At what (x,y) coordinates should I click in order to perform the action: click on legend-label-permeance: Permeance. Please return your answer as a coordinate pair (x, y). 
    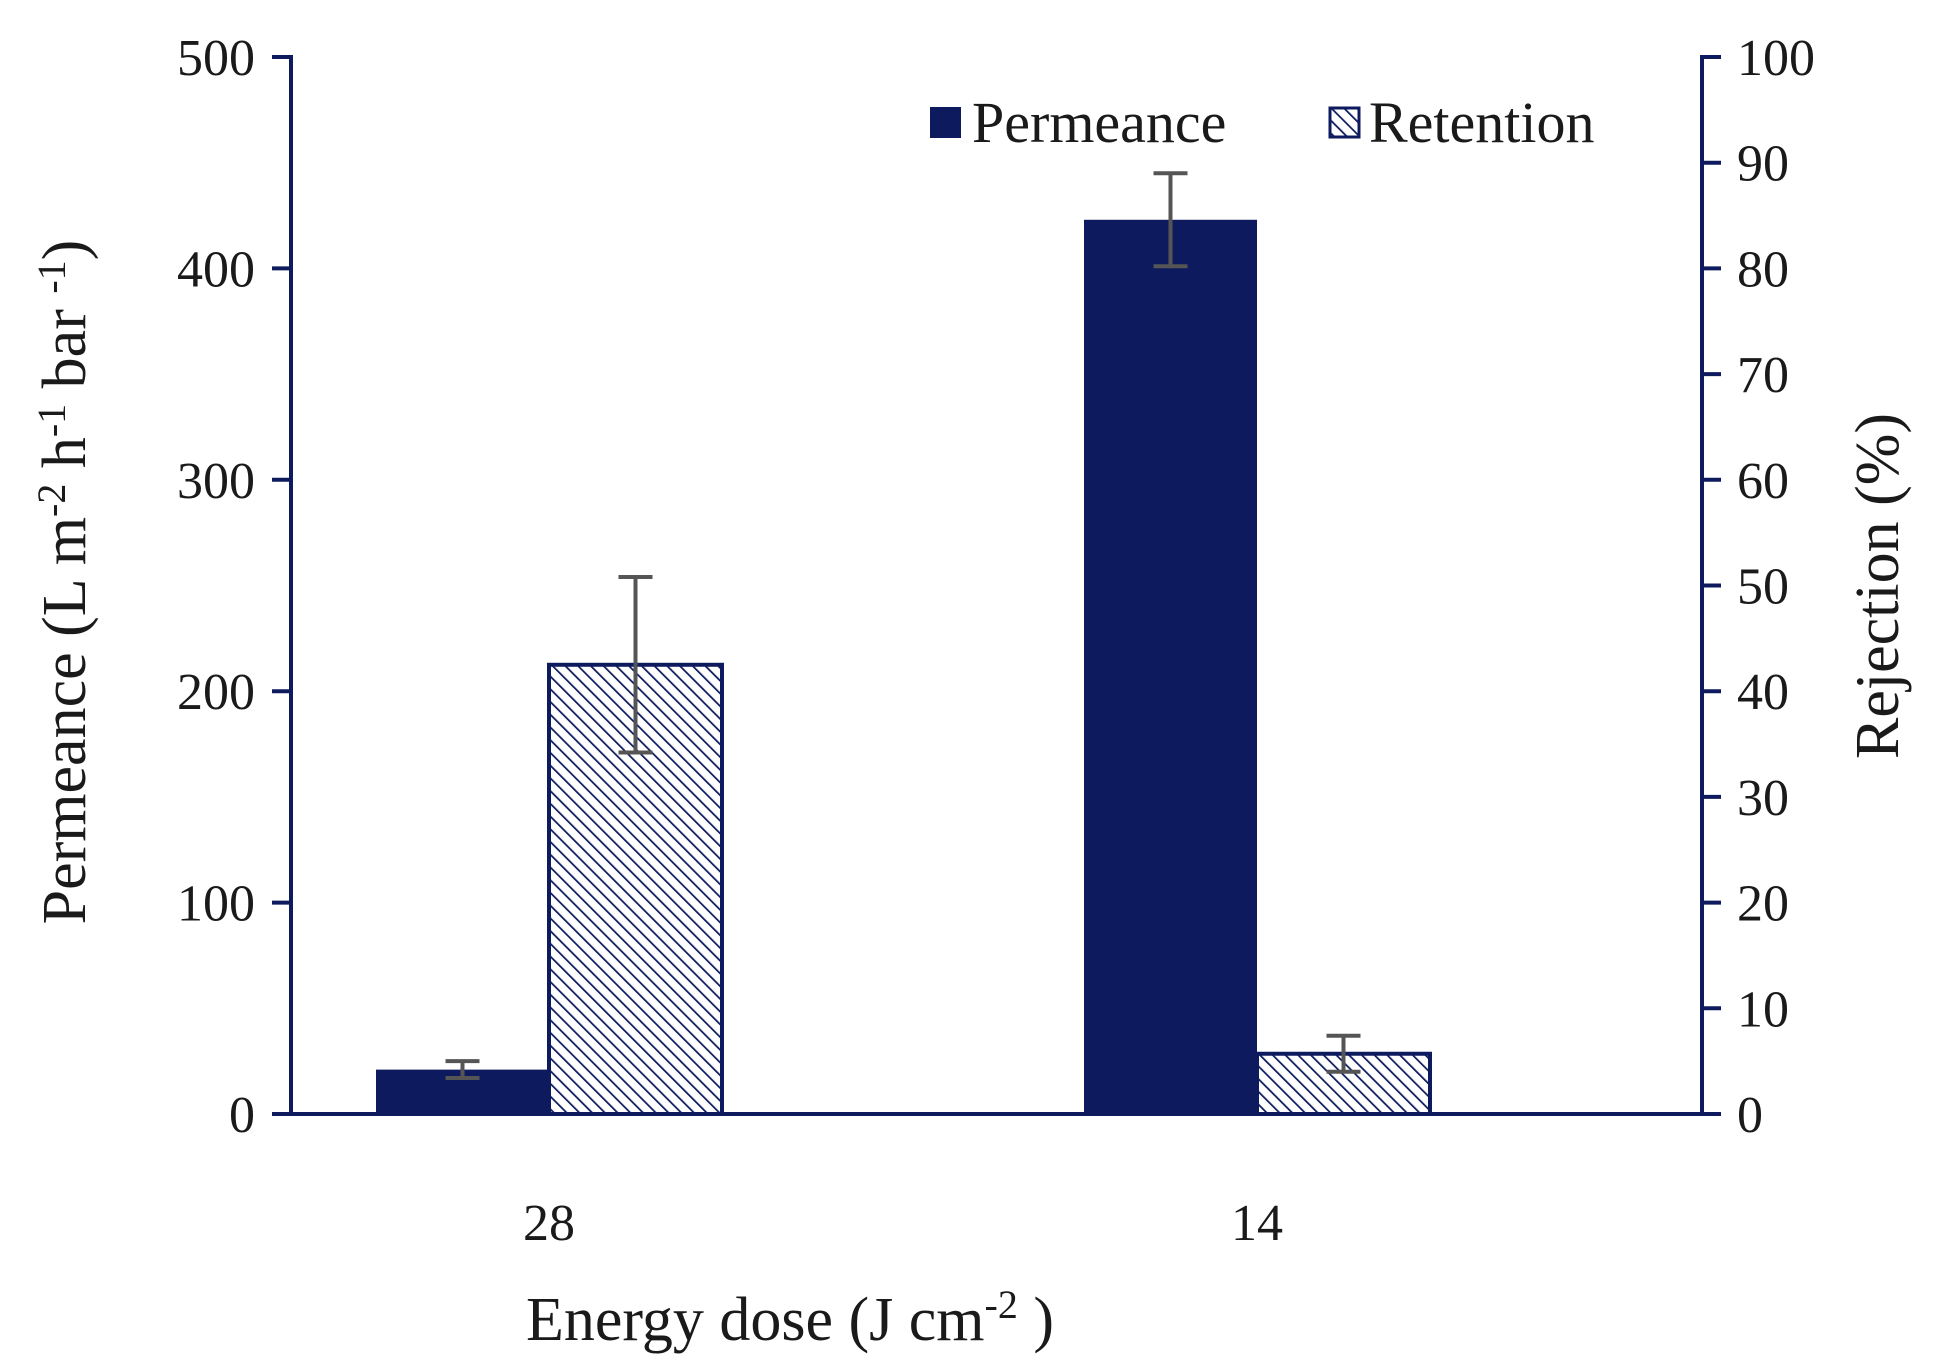
    Looking at the image, I should click on (1099, 122).